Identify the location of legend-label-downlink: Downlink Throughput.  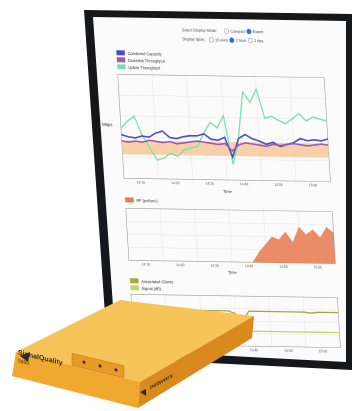
(147, 61).